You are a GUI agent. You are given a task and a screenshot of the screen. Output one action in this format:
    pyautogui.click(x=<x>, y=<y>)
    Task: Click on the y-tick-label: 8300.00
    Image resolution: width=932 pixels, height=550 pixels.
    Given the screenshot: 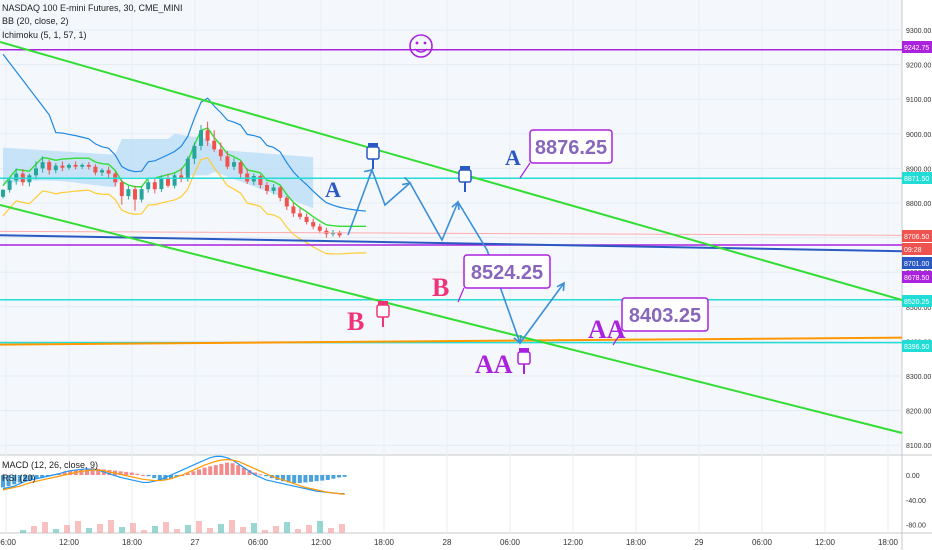 What is the action you would take?
    pyautogui.click(x=918, y=377)
    